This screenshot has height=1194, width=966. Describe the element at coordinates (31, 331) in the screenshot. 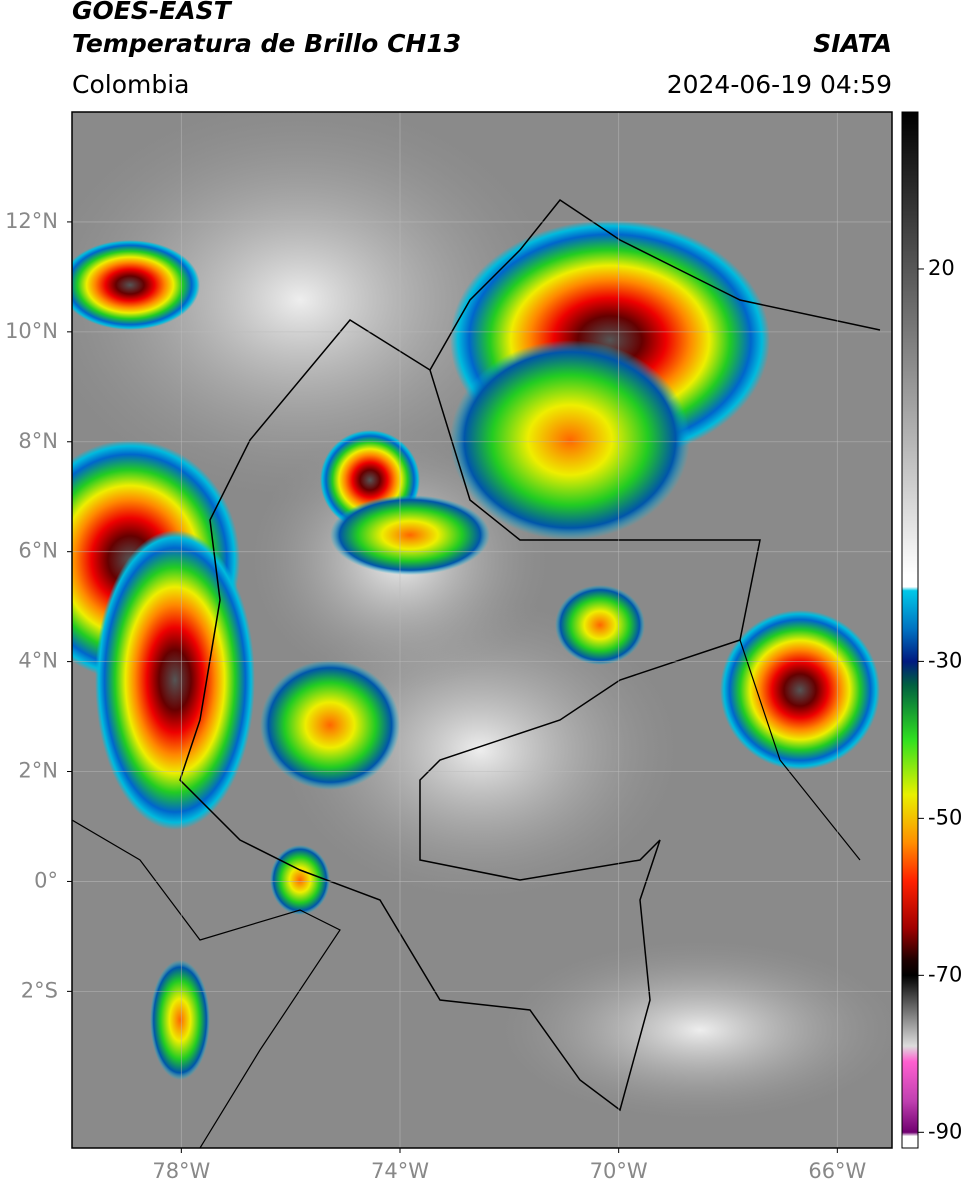

I see `lat-tick-label: 10°N` at that location.